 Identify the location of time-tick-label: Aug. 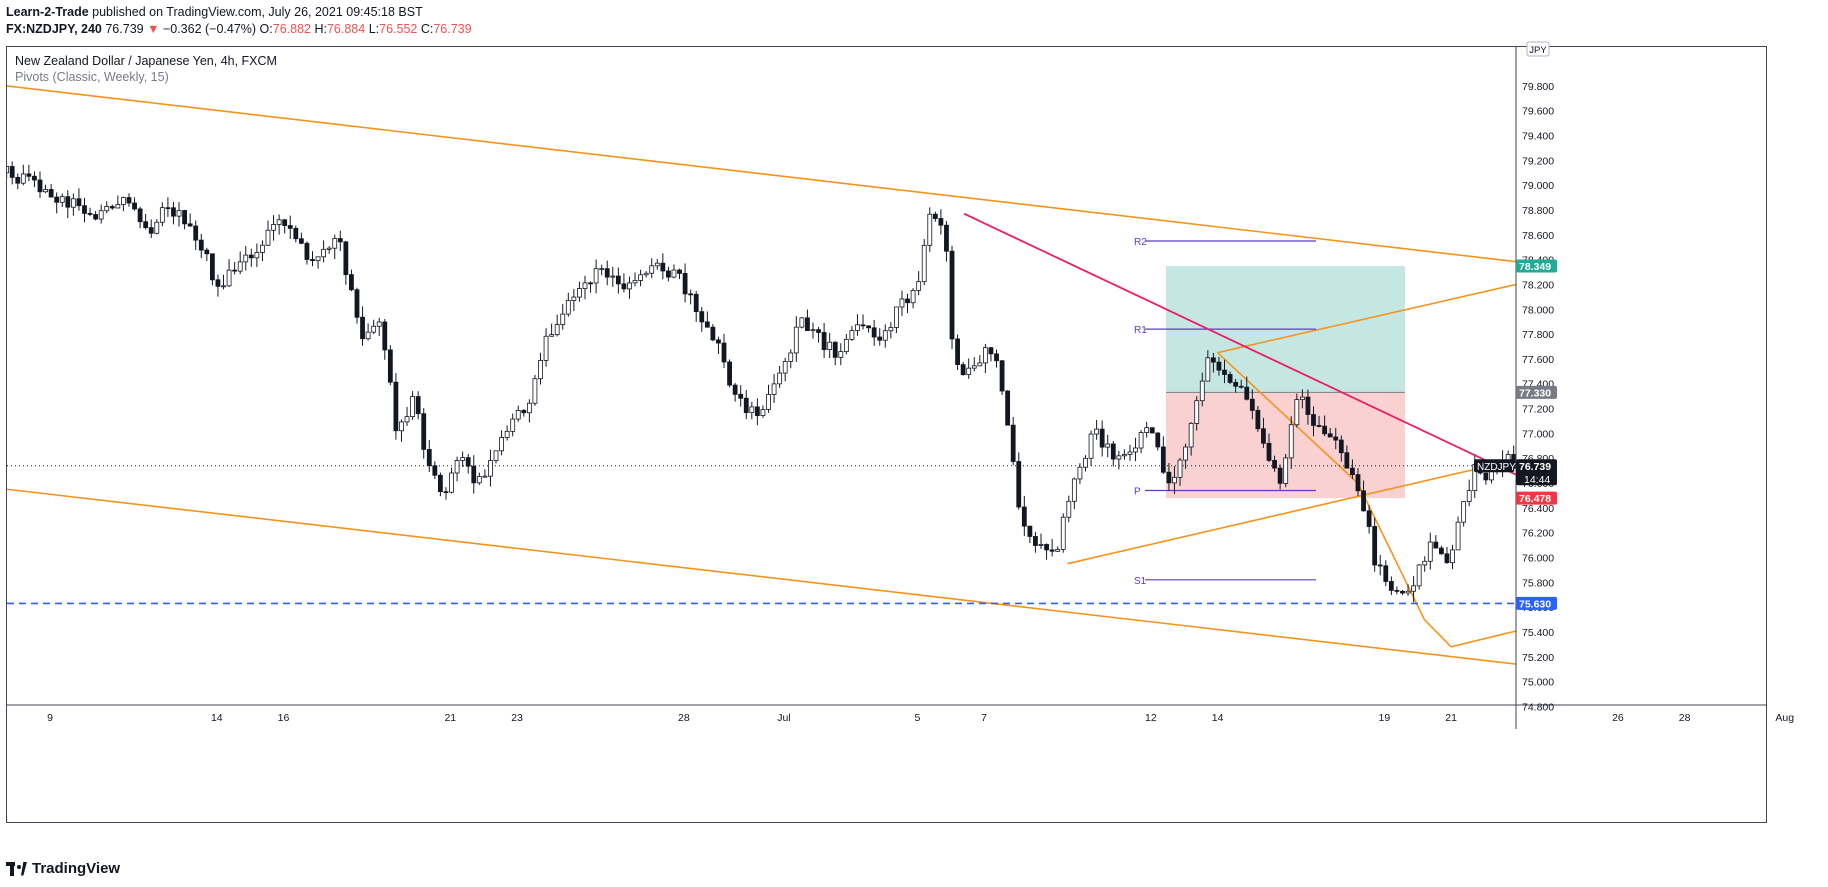
(1784, 718).